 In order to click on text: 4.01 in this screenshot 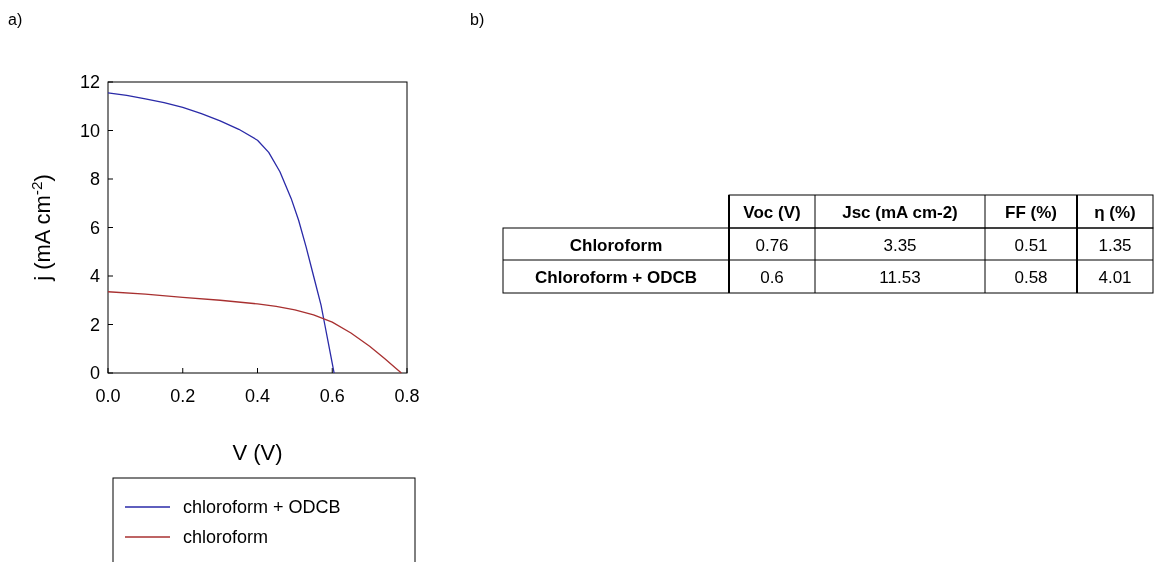, I will do `click(1115, 277)`.